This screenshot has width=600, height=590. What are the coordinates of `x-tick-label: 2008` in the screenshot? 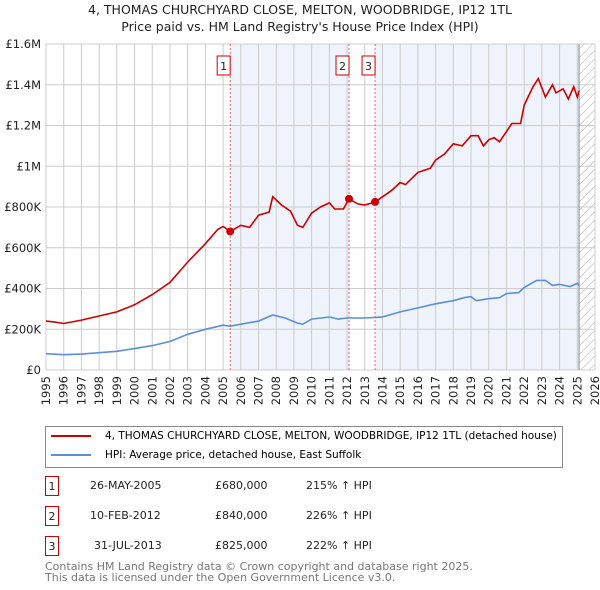 It's located at (276, 390).